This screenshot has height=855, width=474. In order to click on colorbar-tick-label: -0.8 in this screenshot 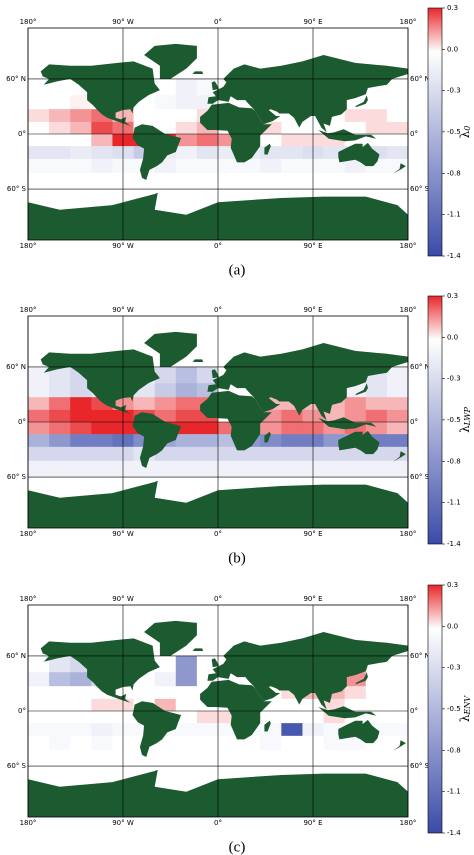, I will do `click(454, 750)`.